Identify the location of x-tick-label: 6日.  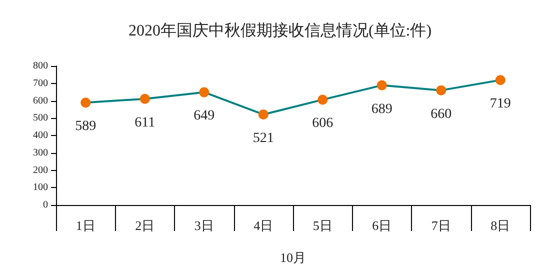
(382, 225).